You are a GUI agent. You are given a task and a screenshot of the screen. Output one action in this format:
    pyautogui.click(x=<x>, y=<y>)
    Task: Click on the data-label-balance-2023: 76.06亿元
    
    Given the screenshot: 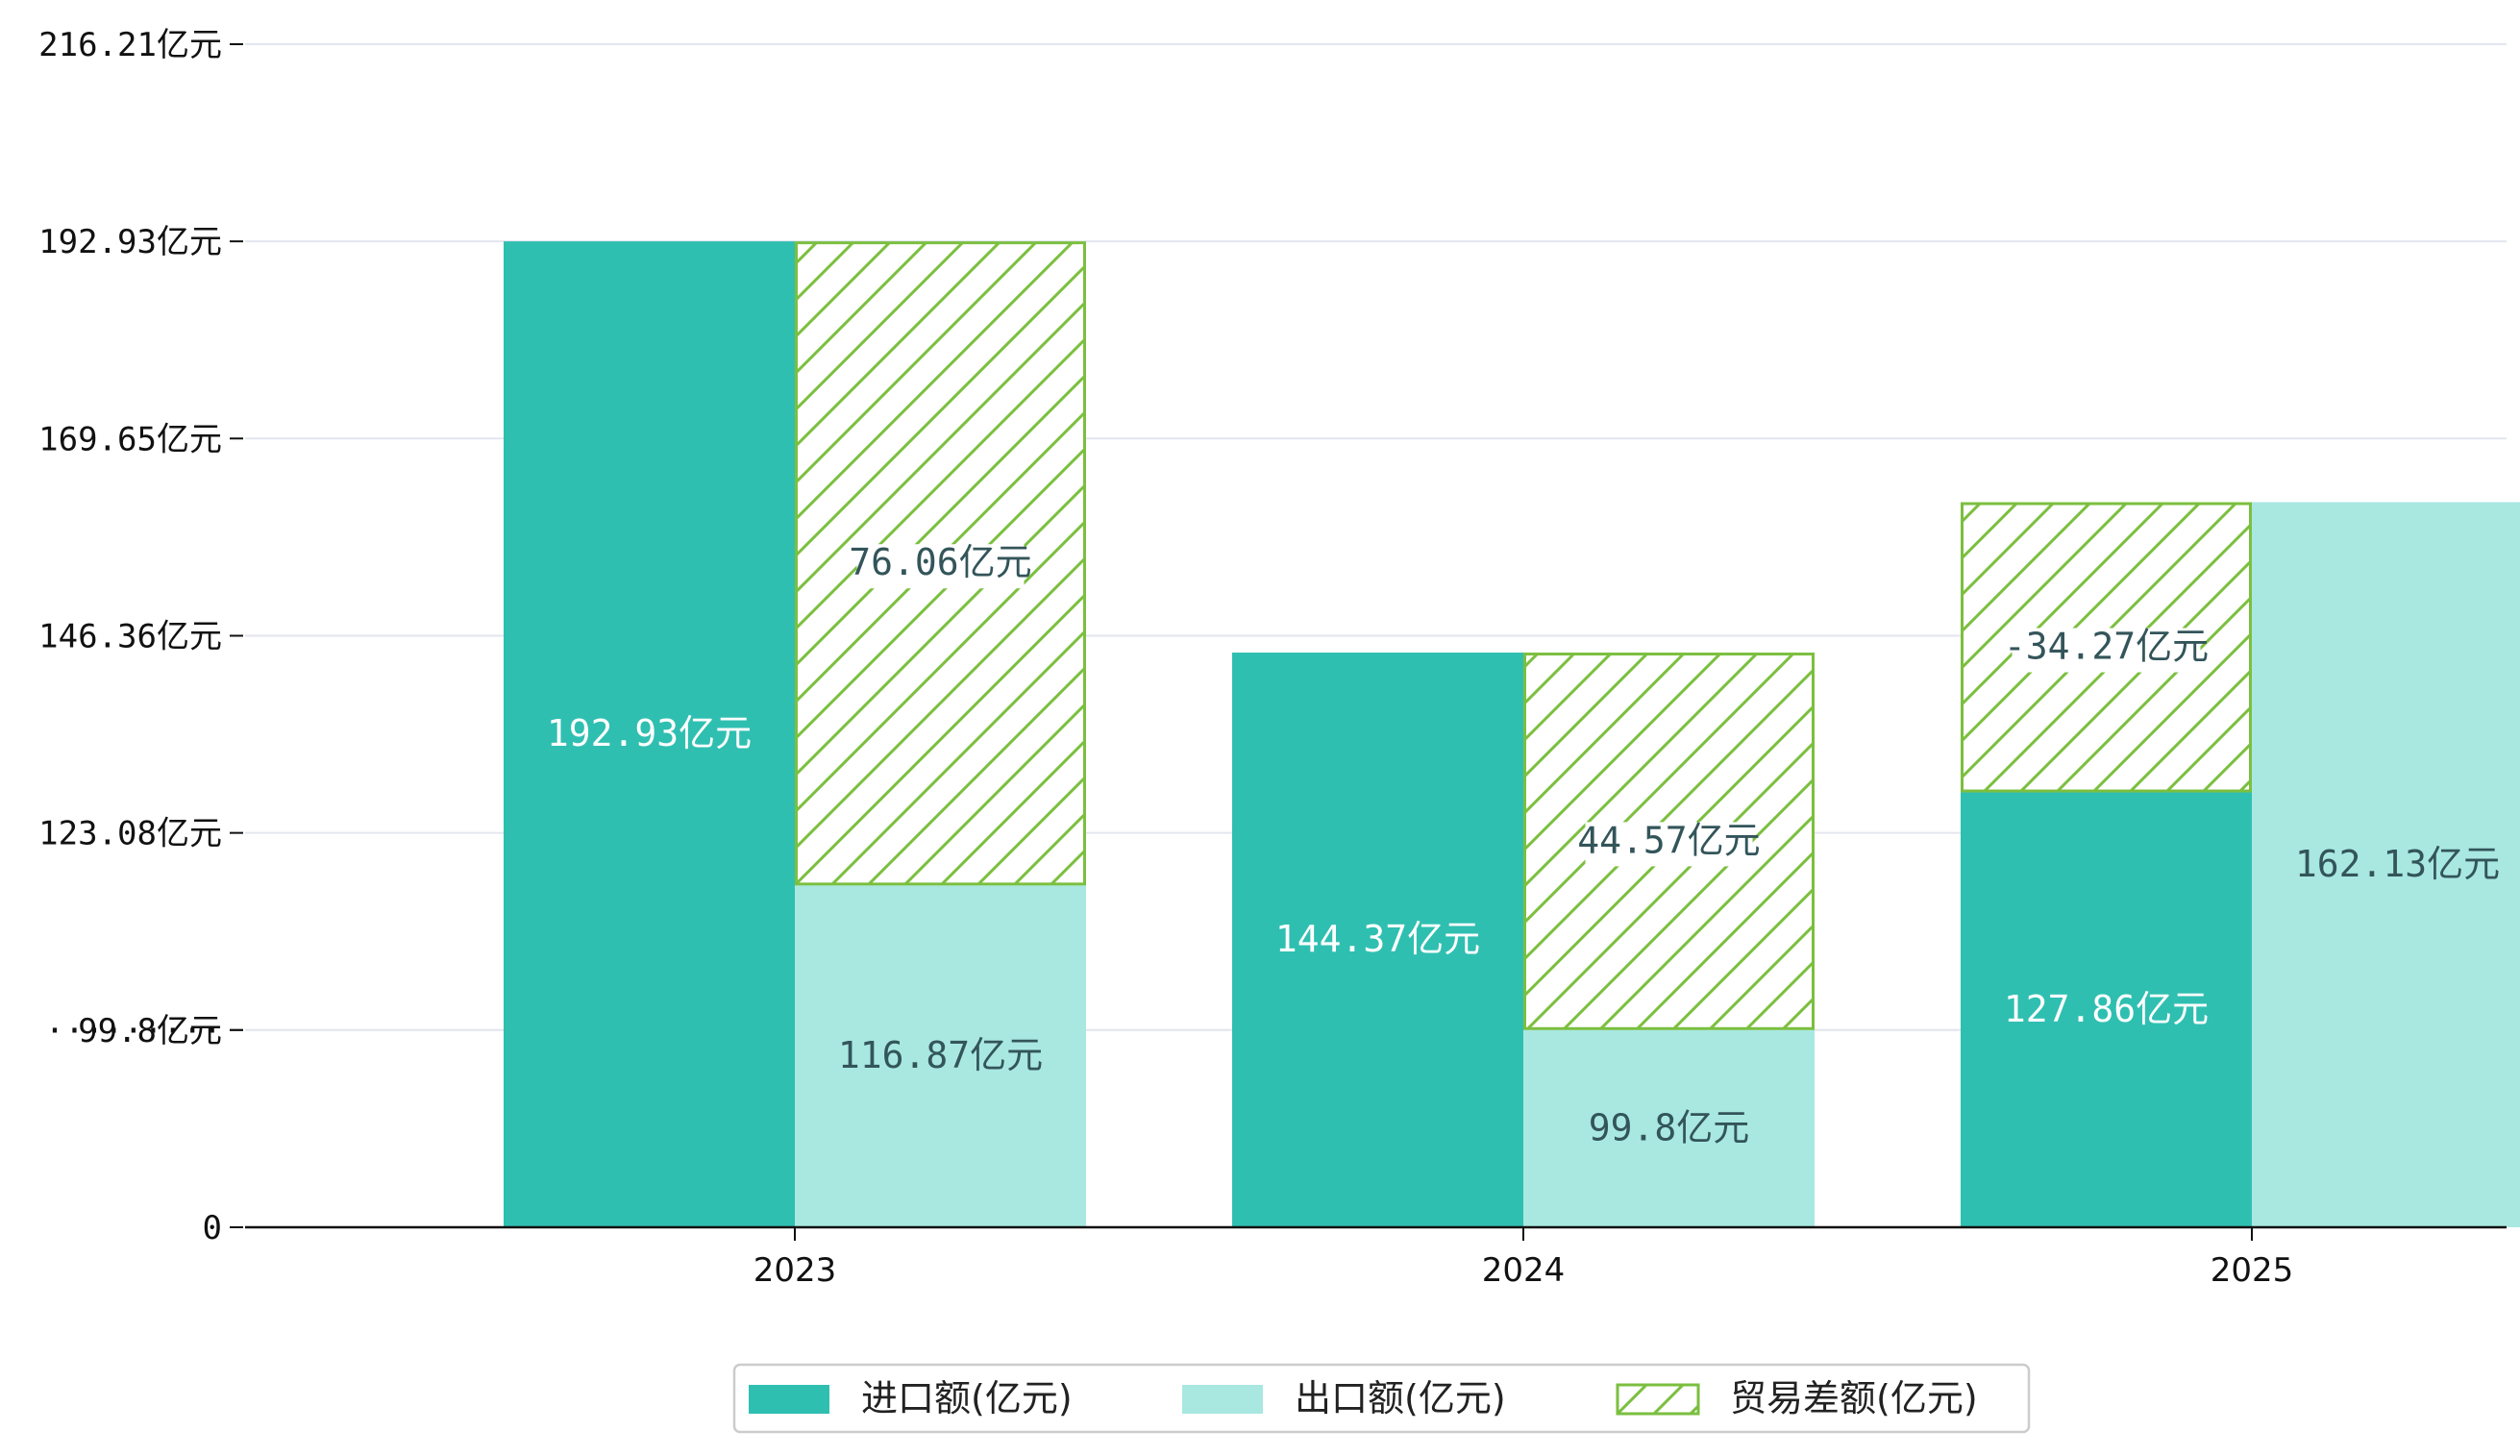 What is the action you would take?
    pyautogui.click(x=940, y=562)
    